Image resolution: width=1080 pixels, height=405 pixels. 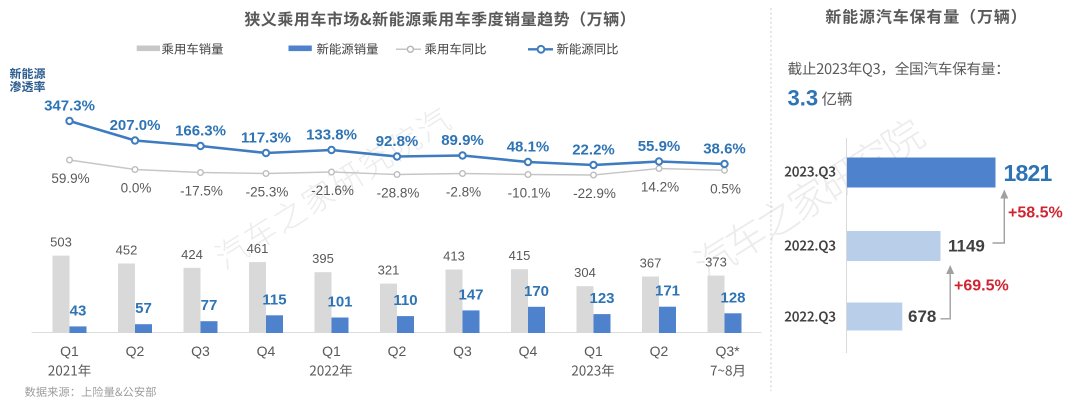 What do you see at coordinates (536, 291) in the screenshot?
I see `svg-text: 170` at bounding box center [536, 291].